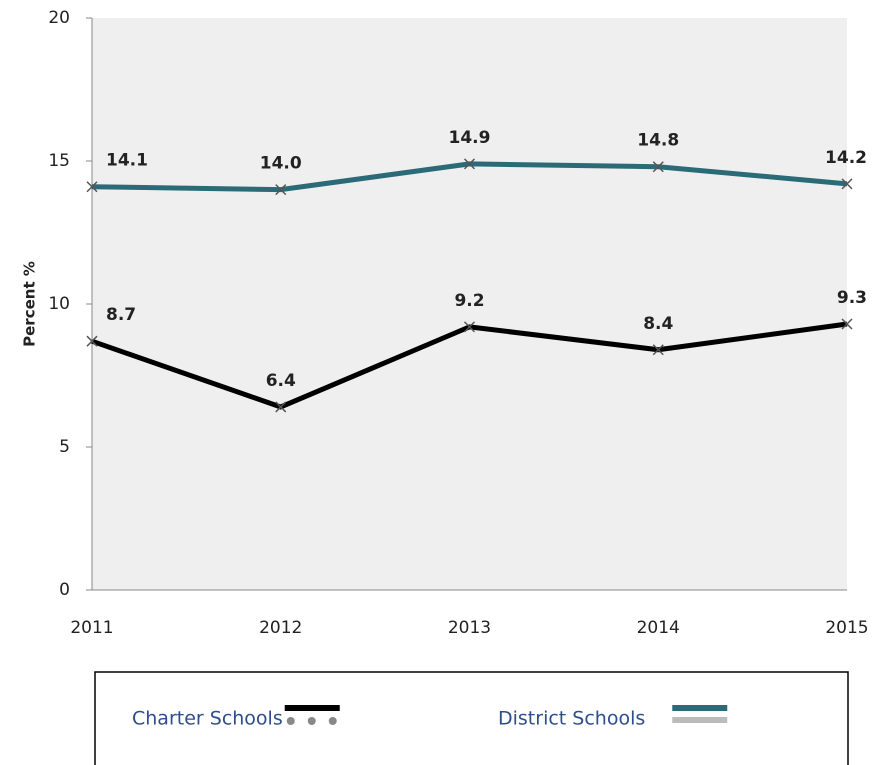  I want to click on value-label: 9.2, so click(469, 301).